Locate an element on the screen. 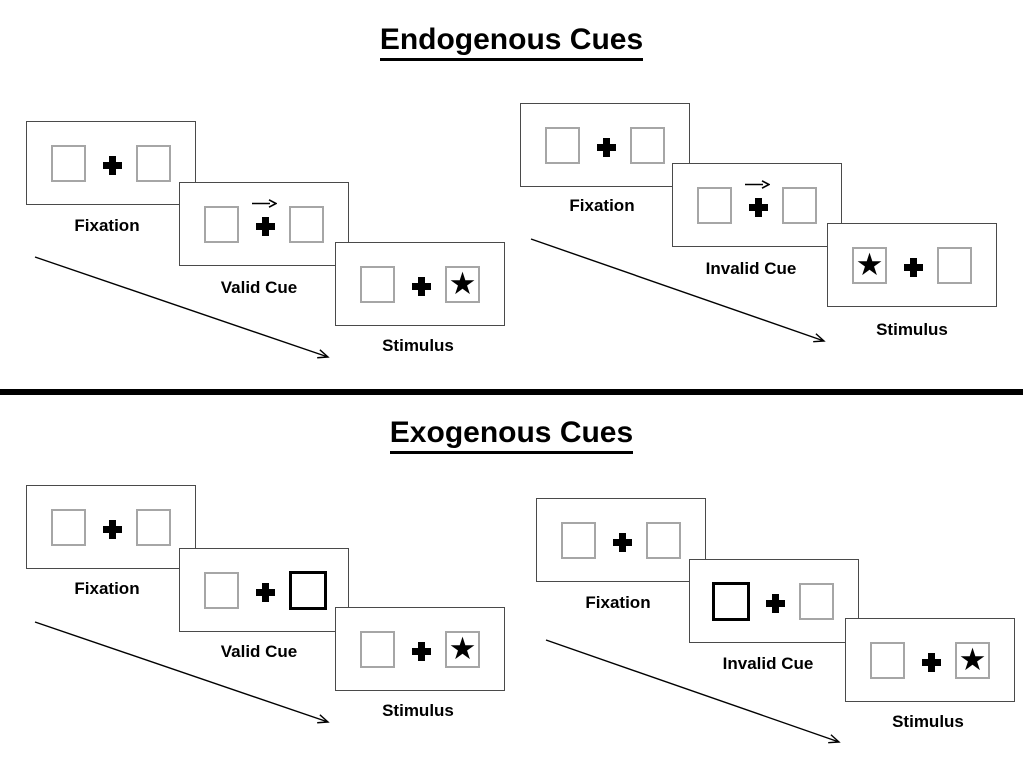 This screenshot has height=767, width=1023. section-title-endogenous: Endogenous Cues is located at coordinates (511, 42).